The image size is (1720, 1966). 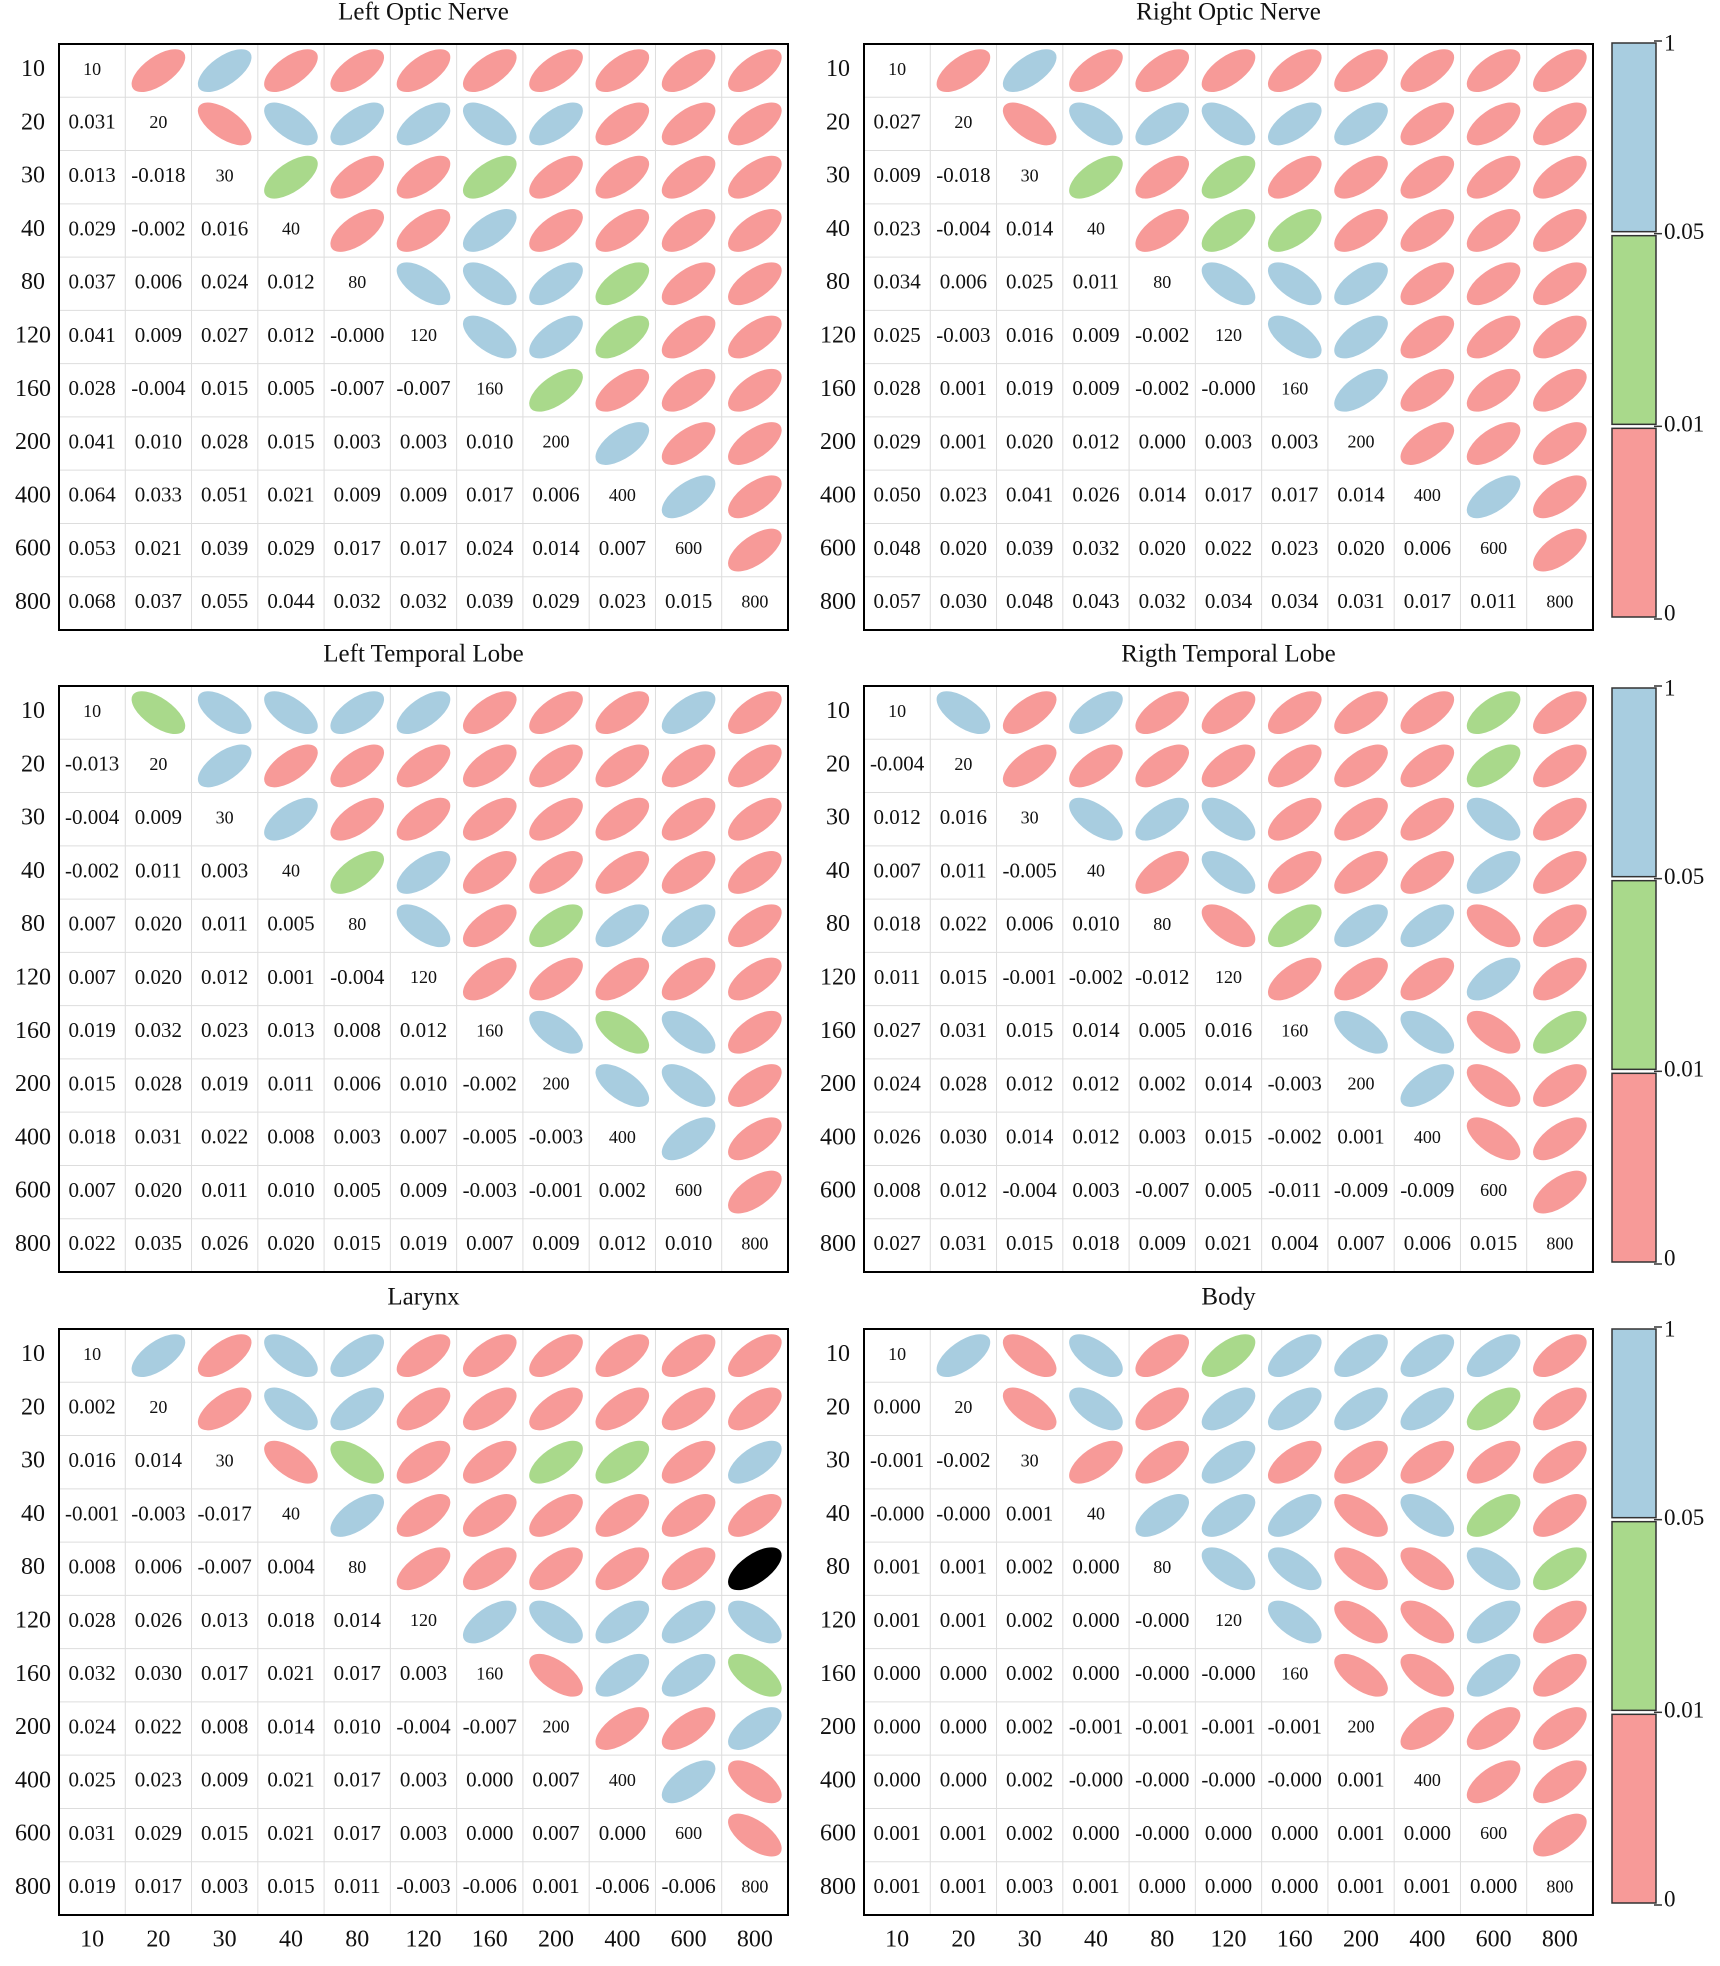 What do you see at coordinates (423, 654) in the screenshot?
I see `panel-title: Left Temporal Lobe` at bounding box center [423, 654].